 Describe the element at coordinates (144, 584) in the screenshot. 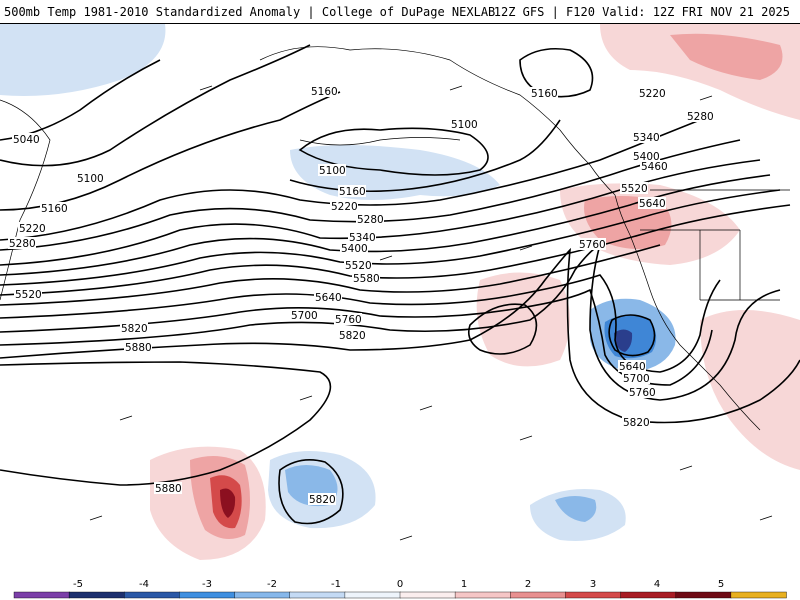

I see `tick-minus4: -4` at that location.